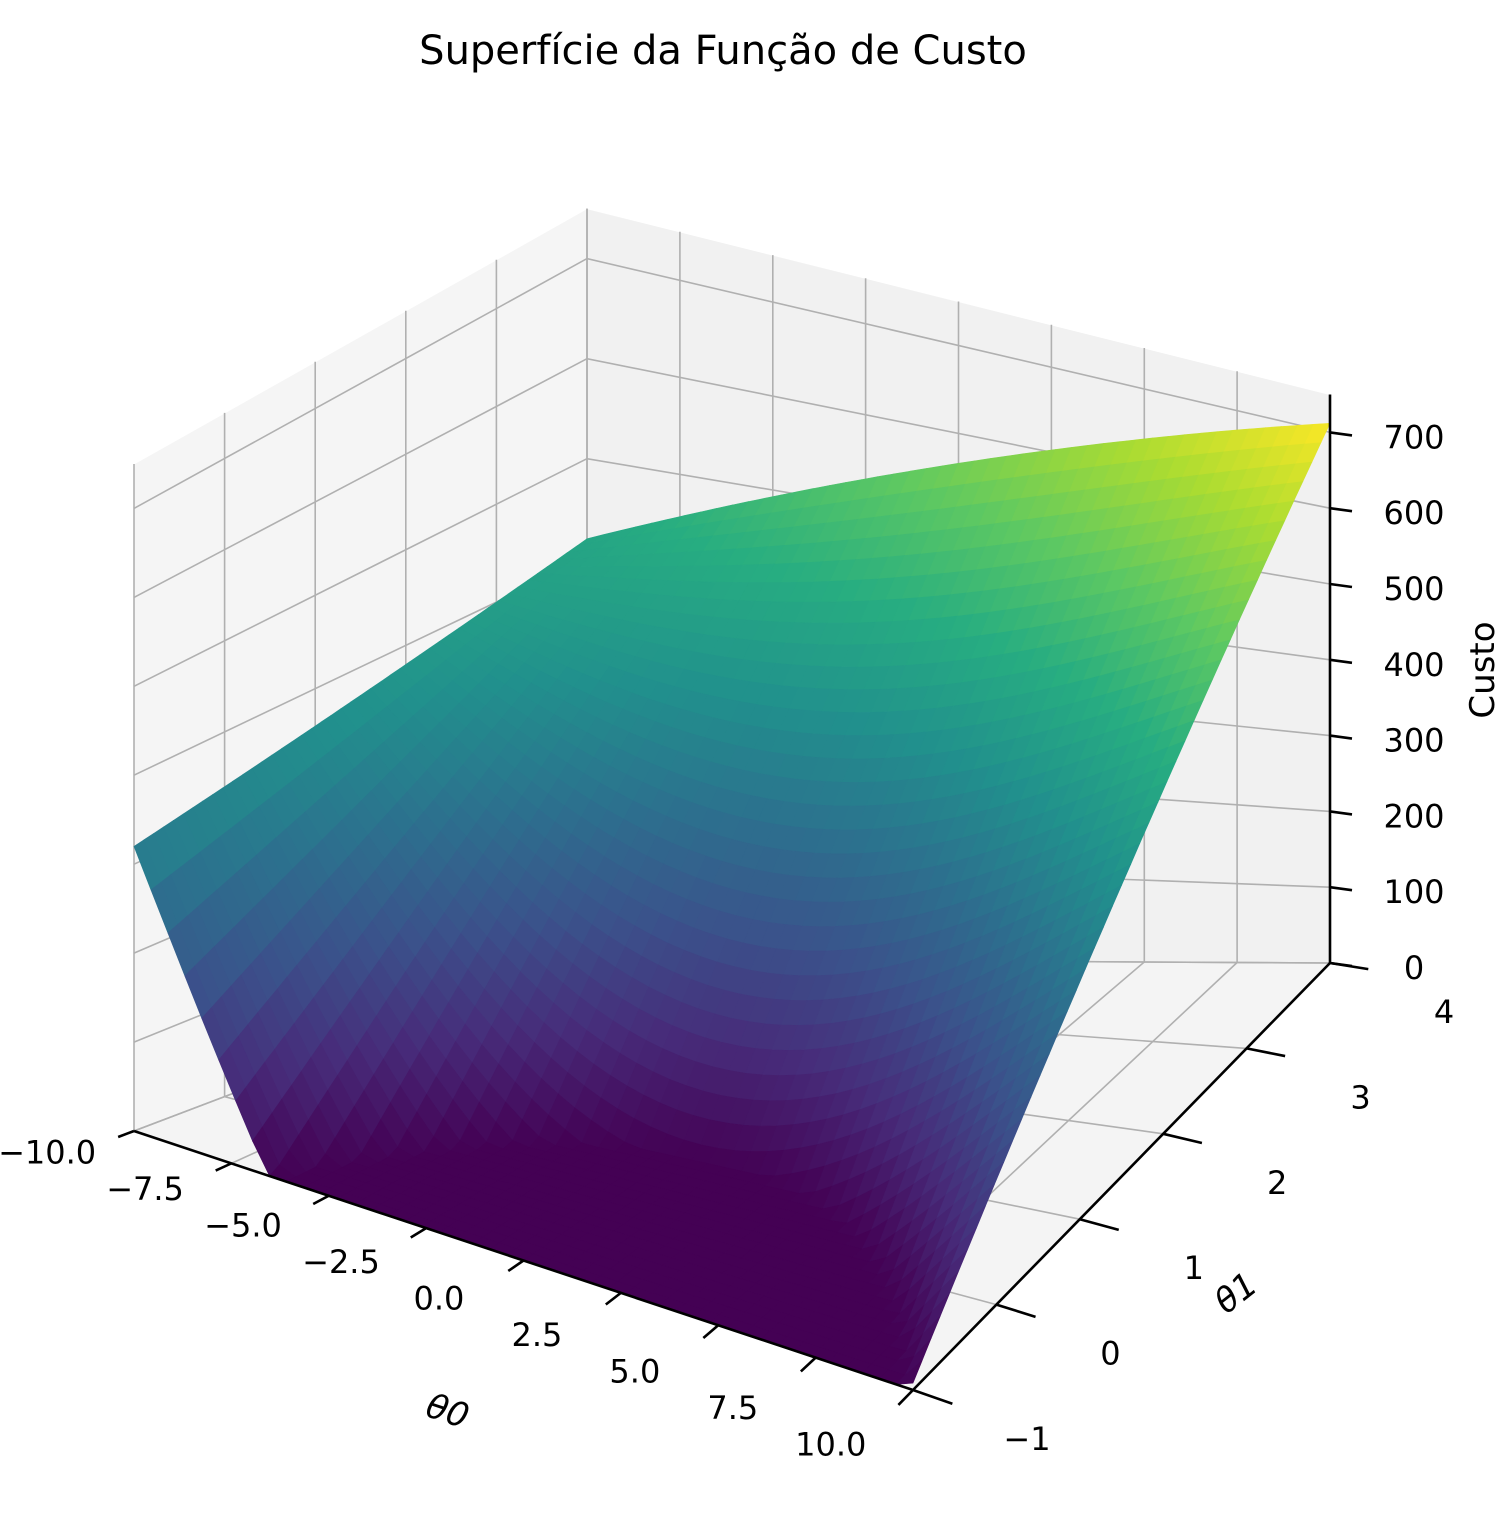  I want to click on y-tick-label: −1, so click(1026, 1439).